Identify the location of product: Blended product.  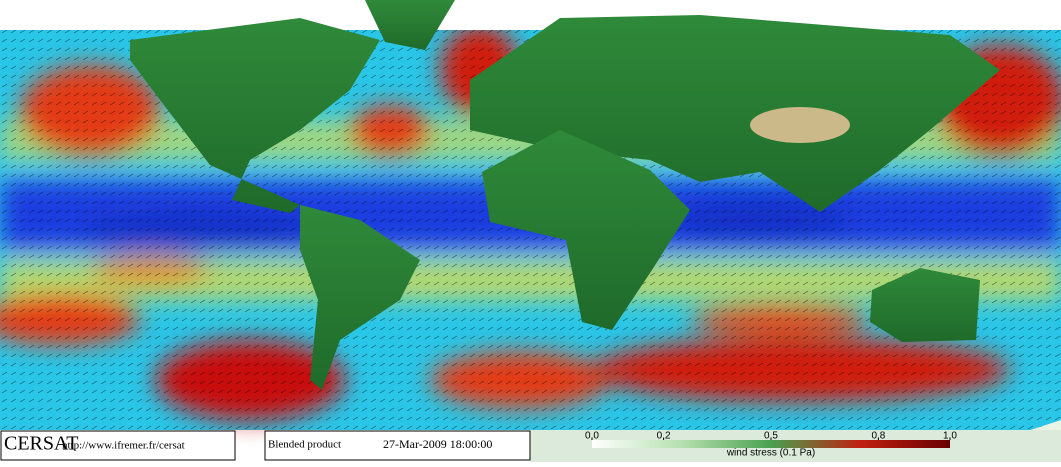
(304, 445).